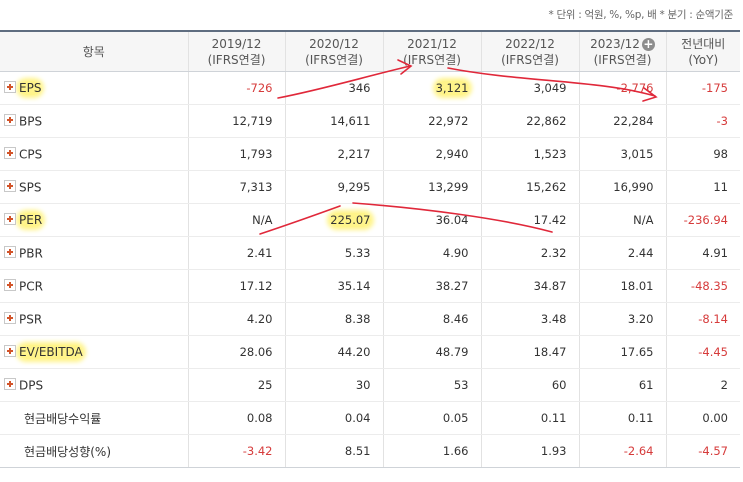 Image resolution: width=743 pixels, height=482 pixels. What do you see at coordinates (622, 51) in the screenshot?
I see `header-col-2023: 2023/12 + (IFRS연결)` at bounding box center [622, 51].